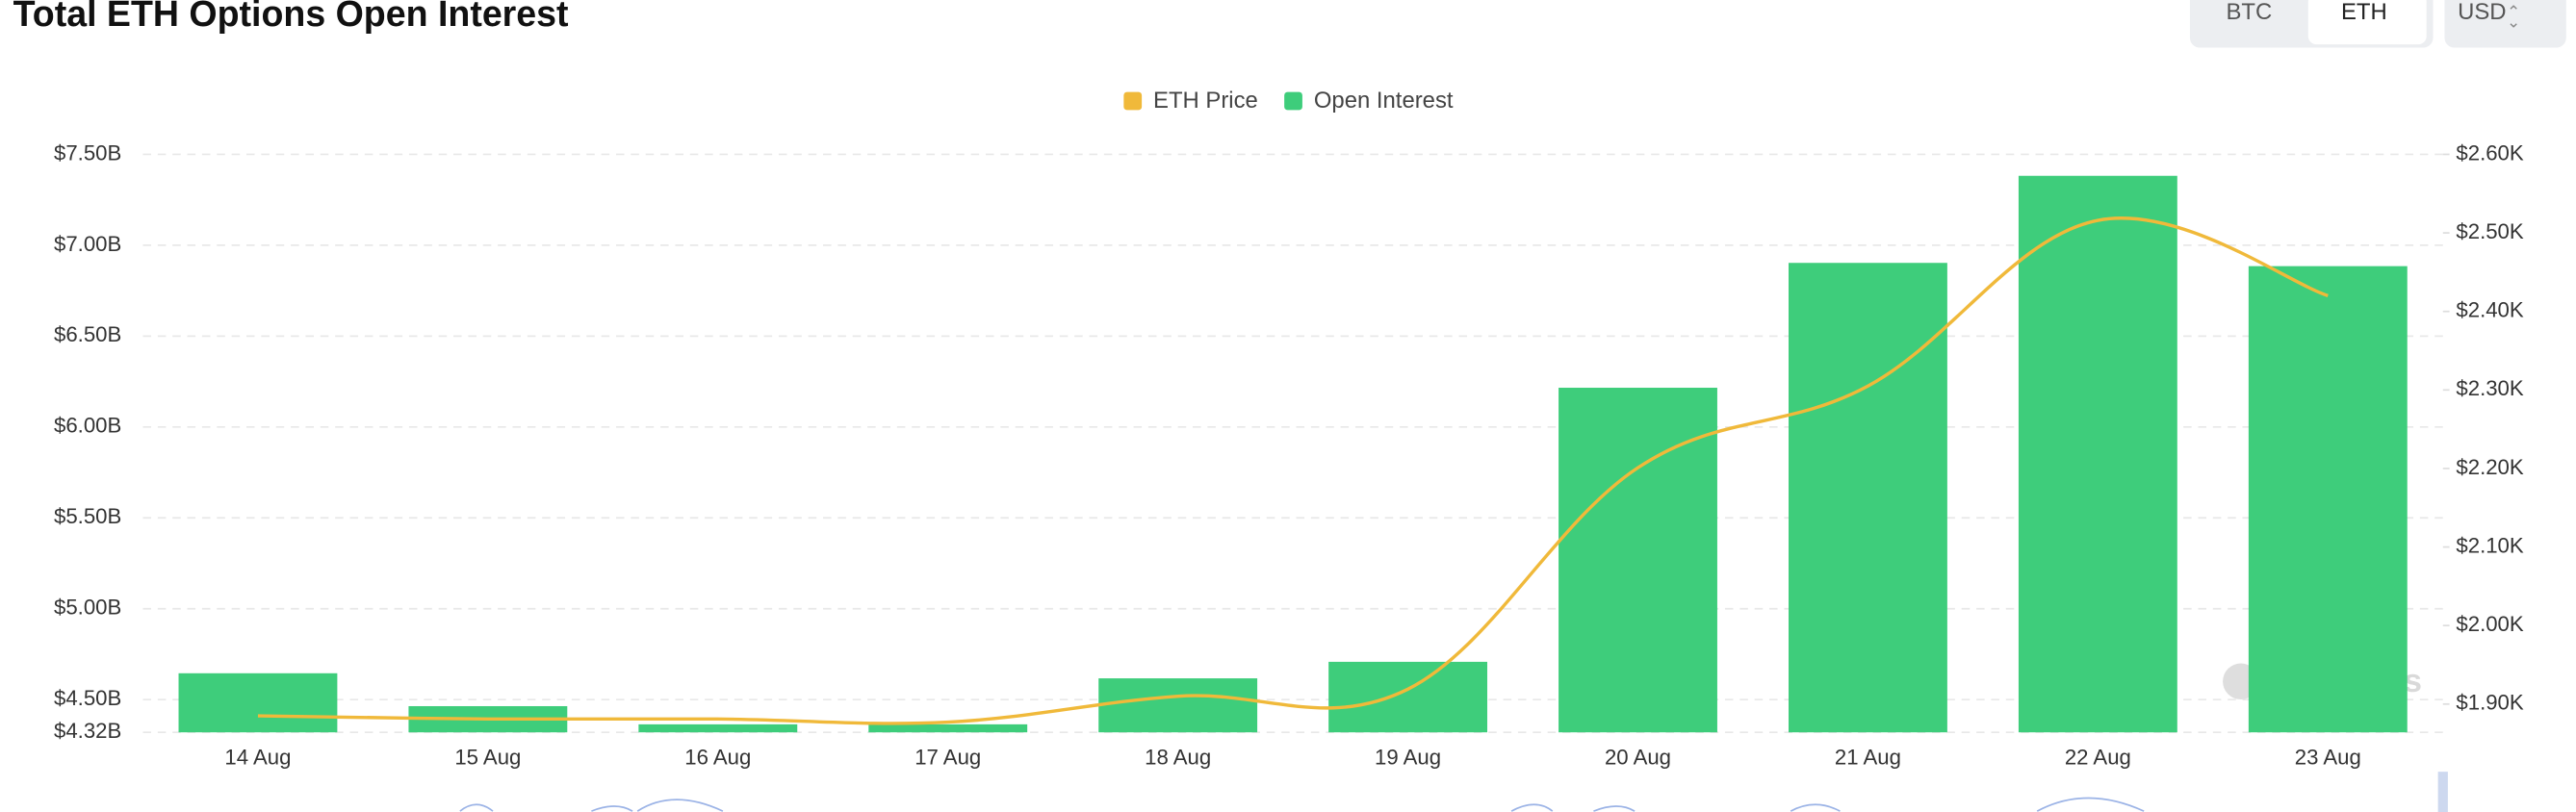 Image resolution: width=2576 pixels, height=812 pixels. Describe the element at coordinates (87, 731) in the screenshot. I see `y-tick-label: $4.32B` at that location.